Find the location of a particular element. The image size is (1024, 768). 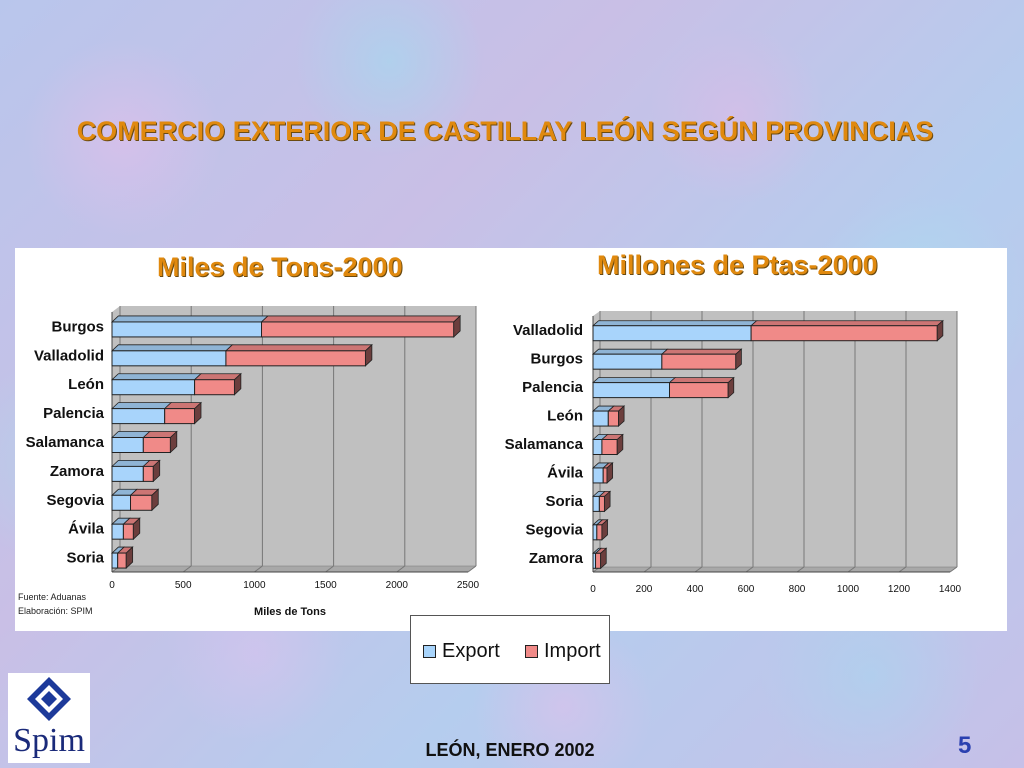

chart1-category-label: Burgos is located at coordinates (78, 326).